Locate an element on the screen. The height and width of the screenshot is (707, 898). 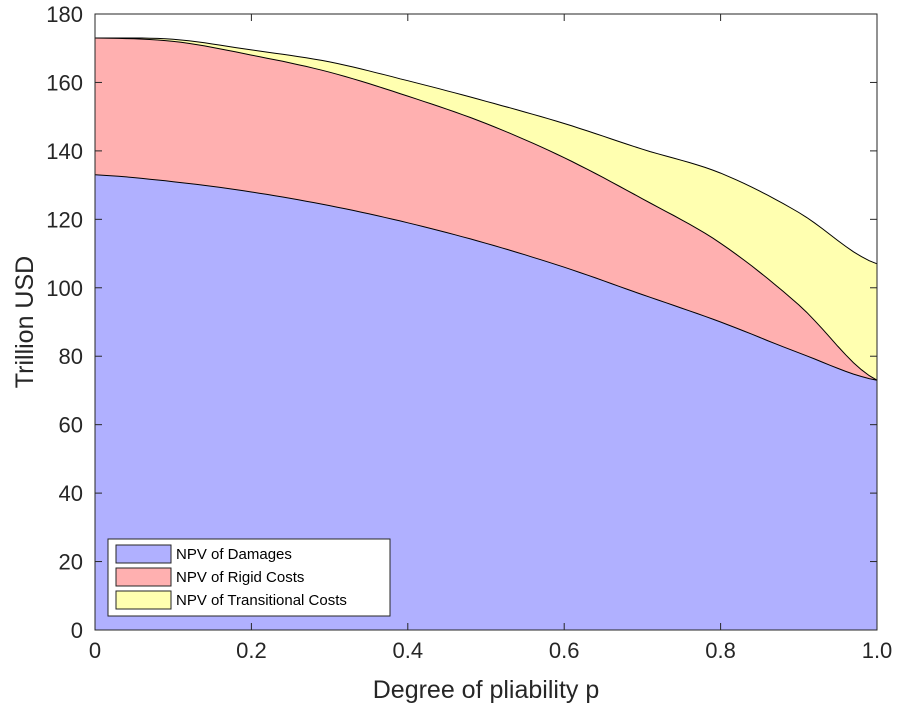
y-tick-label: 60 is located at coordinates (71, 425).